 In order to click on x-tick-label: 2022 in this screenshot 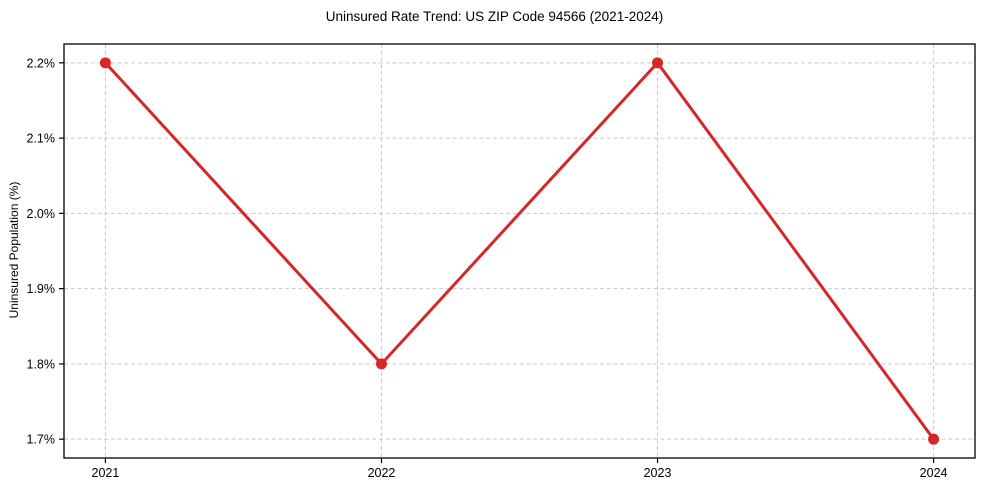, I will do `click(382, 473)`.